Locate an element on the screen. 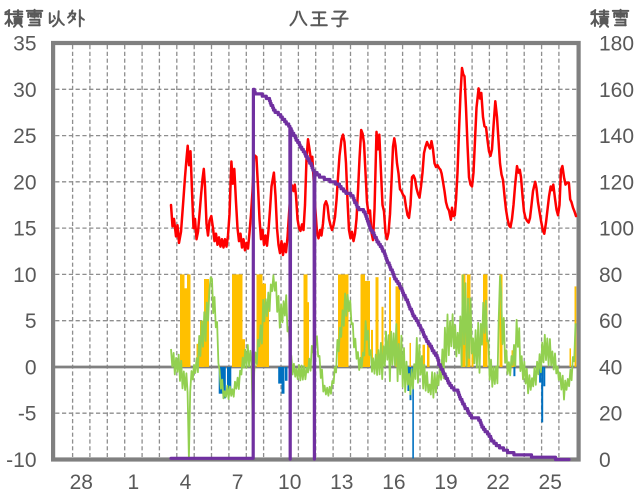 Image resolution: width=636 pixels, height=501 pixels. svg-text: 100 is located at coordinates (616, 229).